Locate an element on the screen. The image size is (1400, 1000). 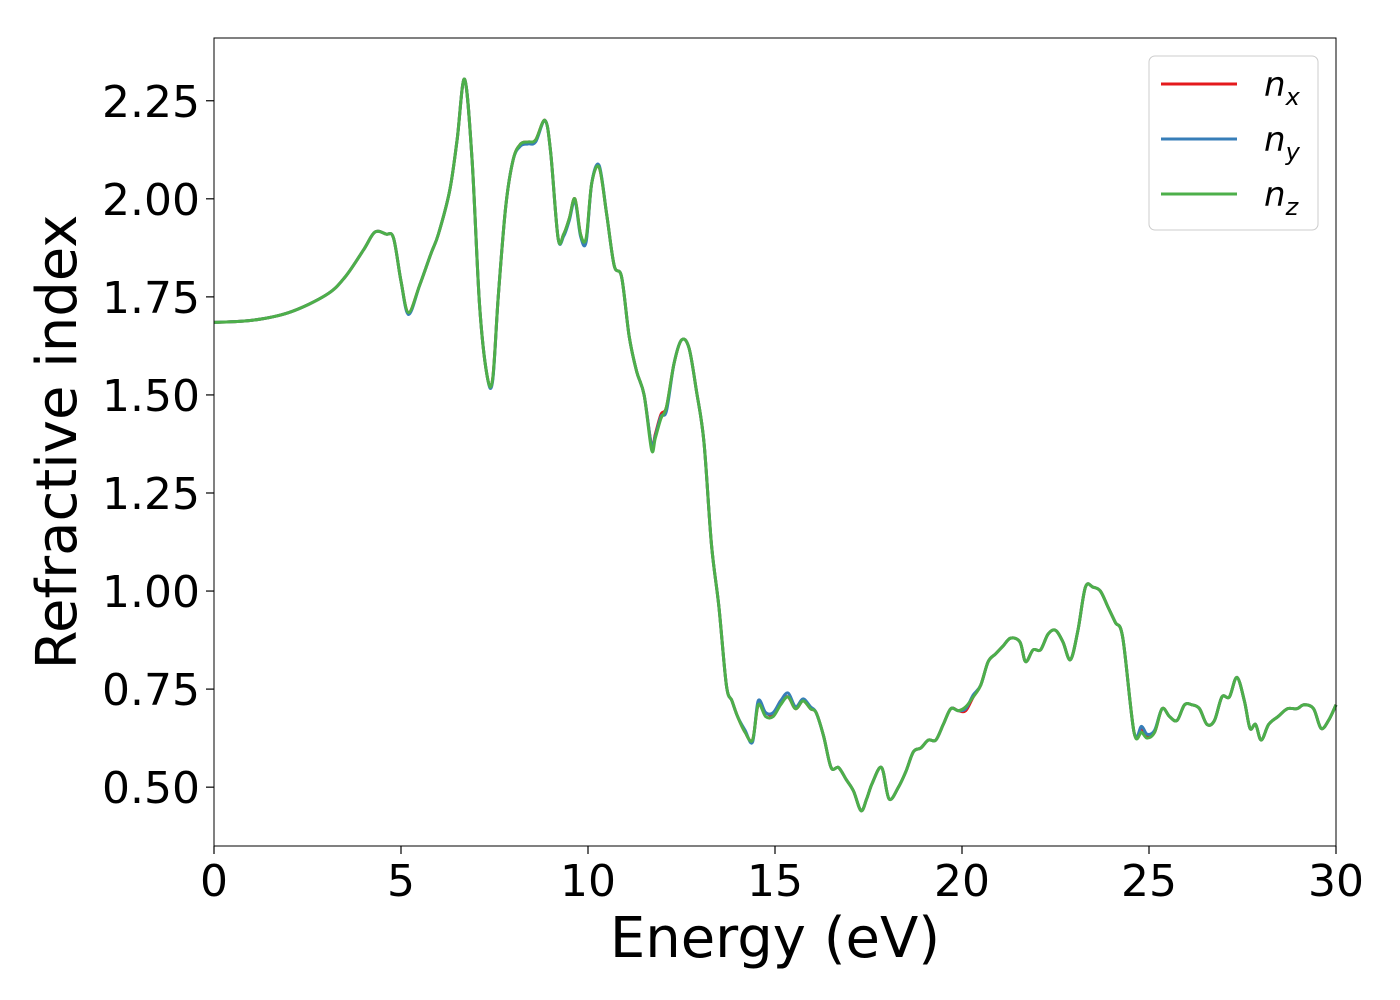
legend-label: nz is located at coordinates (1282, 198).